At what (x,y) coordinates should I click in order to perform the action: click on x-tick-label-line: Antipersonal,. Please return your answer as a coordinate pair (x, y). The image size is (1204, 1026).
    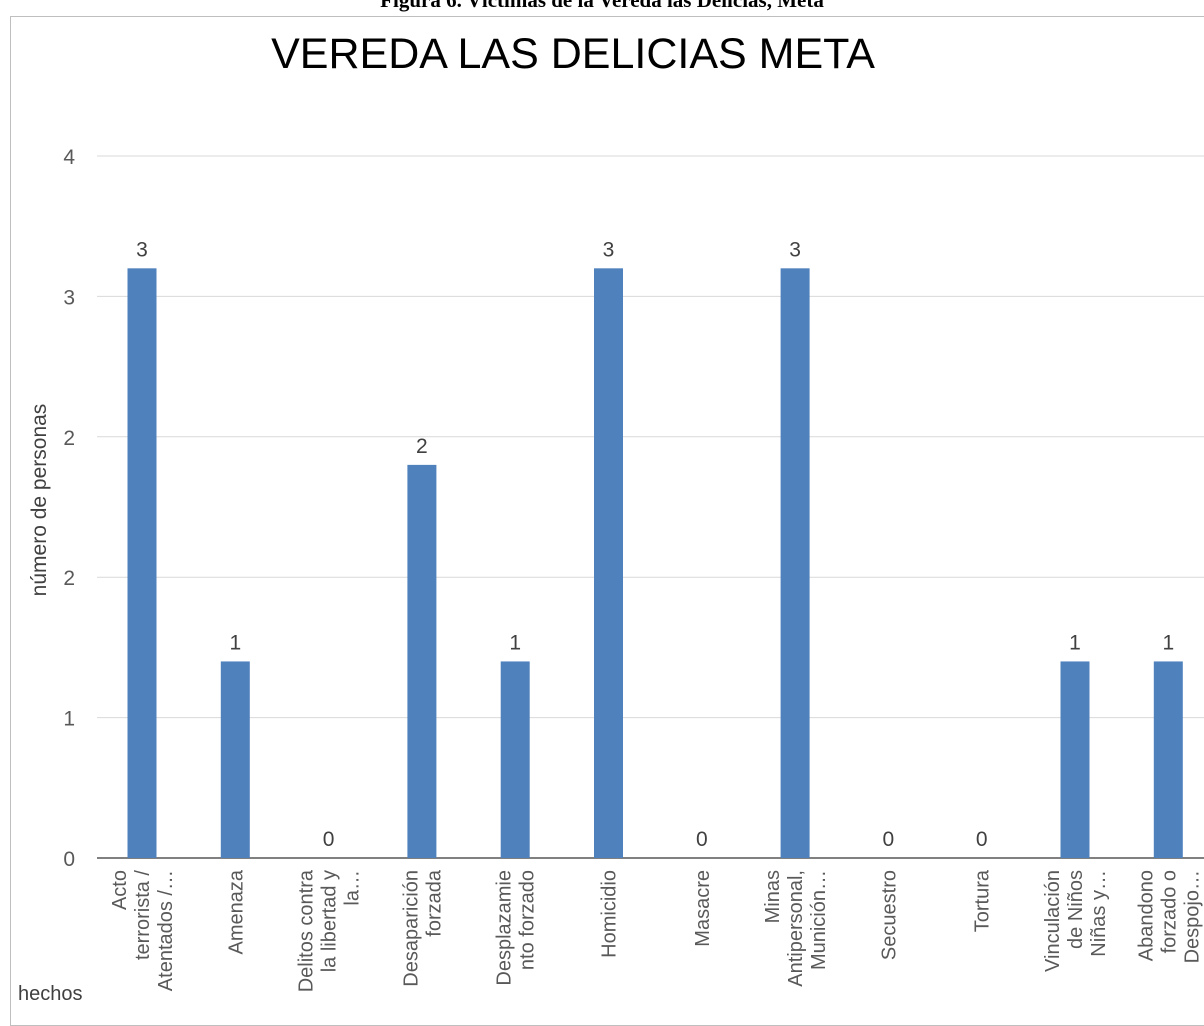
    Looking at the image, I should click on (796, 928).